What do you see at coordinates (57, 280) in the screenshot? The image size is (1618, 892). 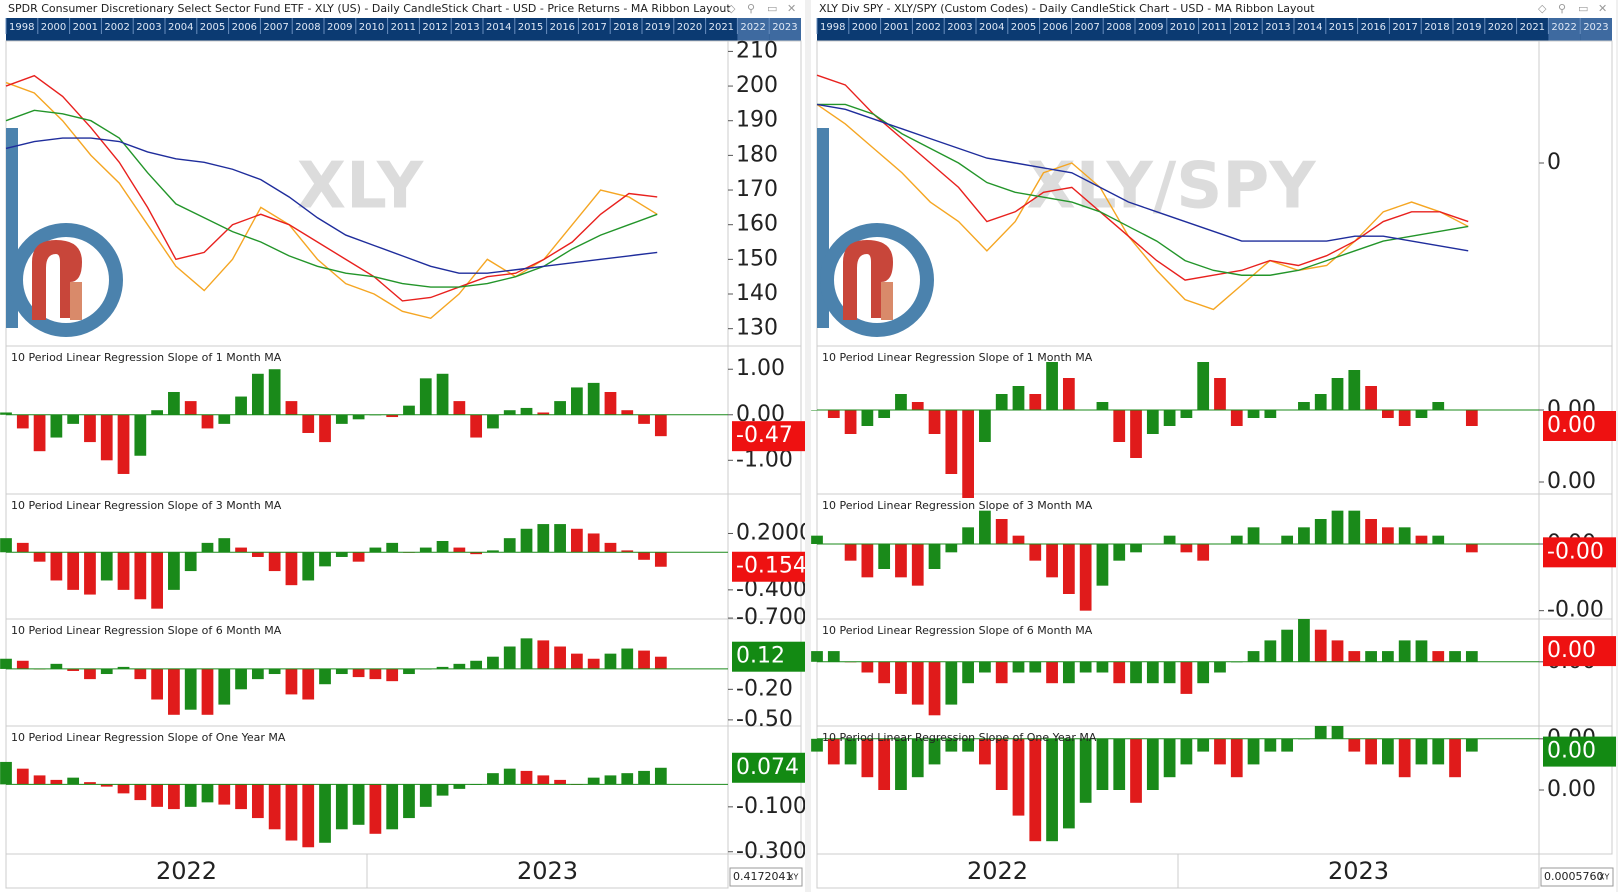 I see `logo-arch` at bounding box center [57, 280].